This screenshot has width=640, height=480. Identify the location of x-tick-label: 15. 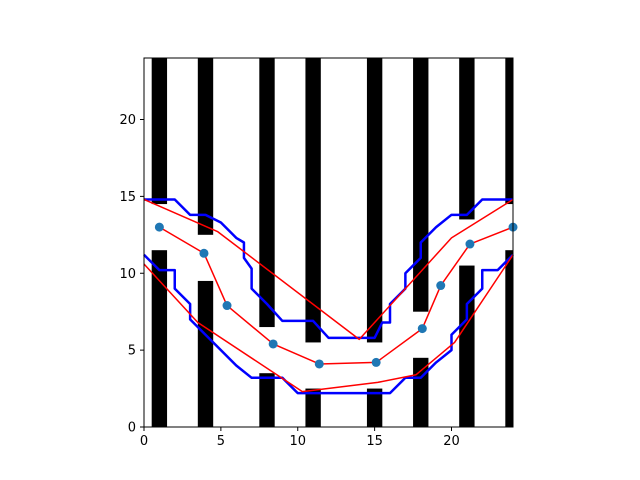
(374, 441).